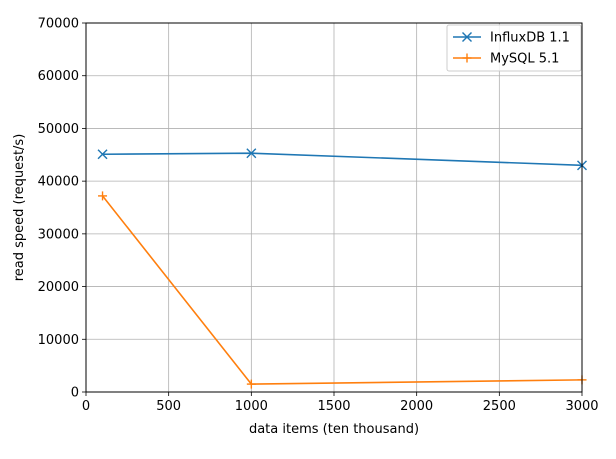  Describe the element at coordinates (58, 24) in the screenshot. I see `y-tick-label: 70000` at that location.